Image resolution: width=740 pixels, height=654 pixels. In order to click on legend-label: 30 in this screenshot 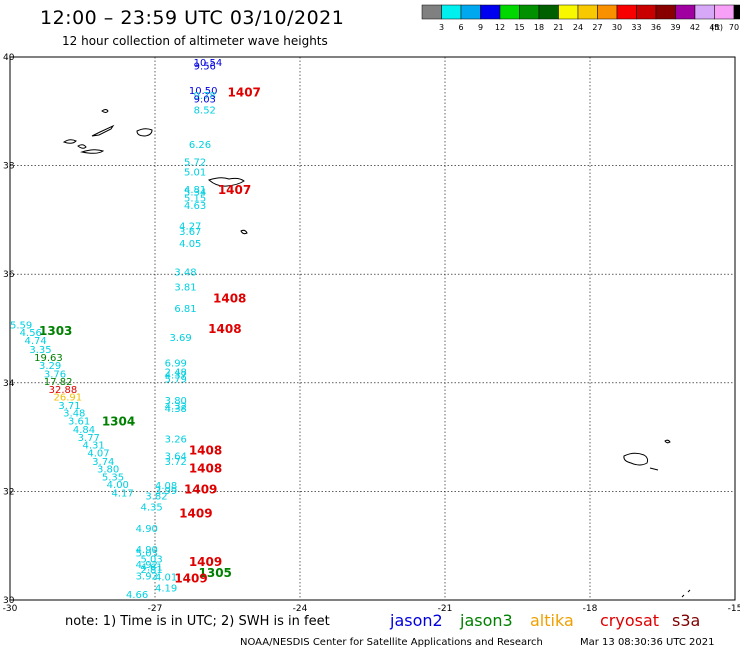, I will do `click(617, 27)`.